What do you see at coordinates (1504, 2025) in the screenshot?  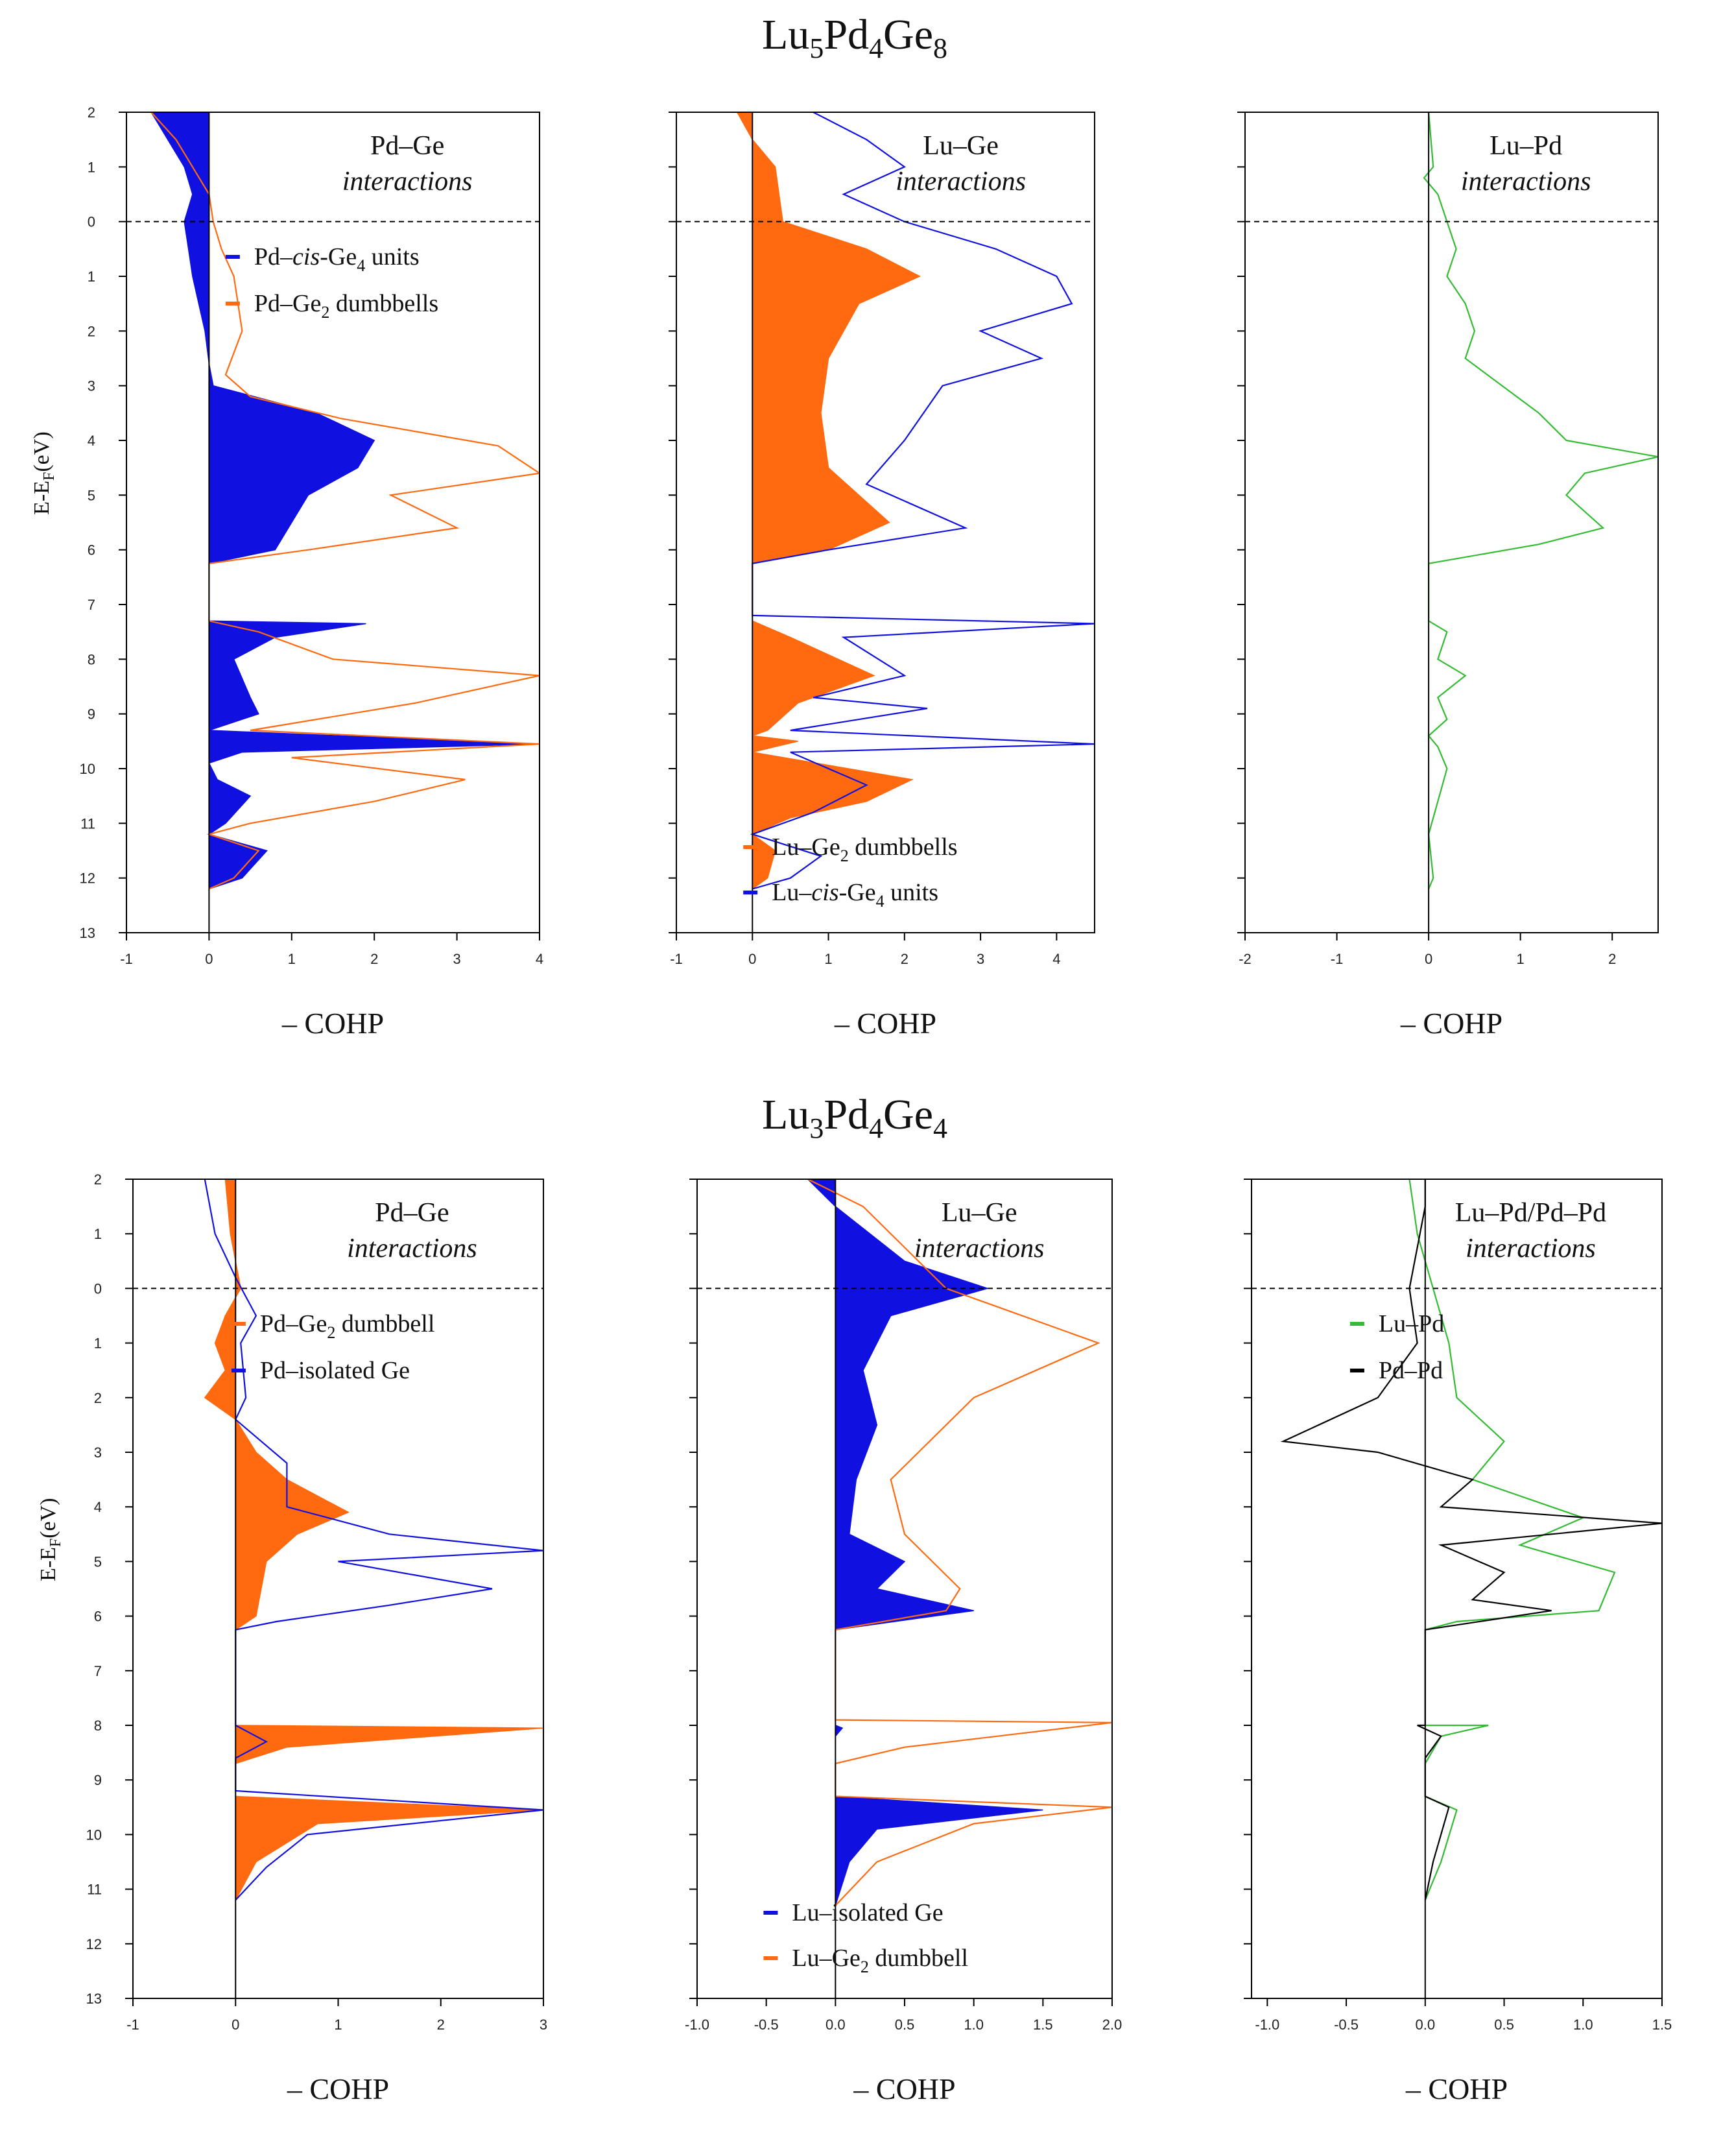 I see `x-tick-label: 0.5` at bounding box center [1504, 2025].